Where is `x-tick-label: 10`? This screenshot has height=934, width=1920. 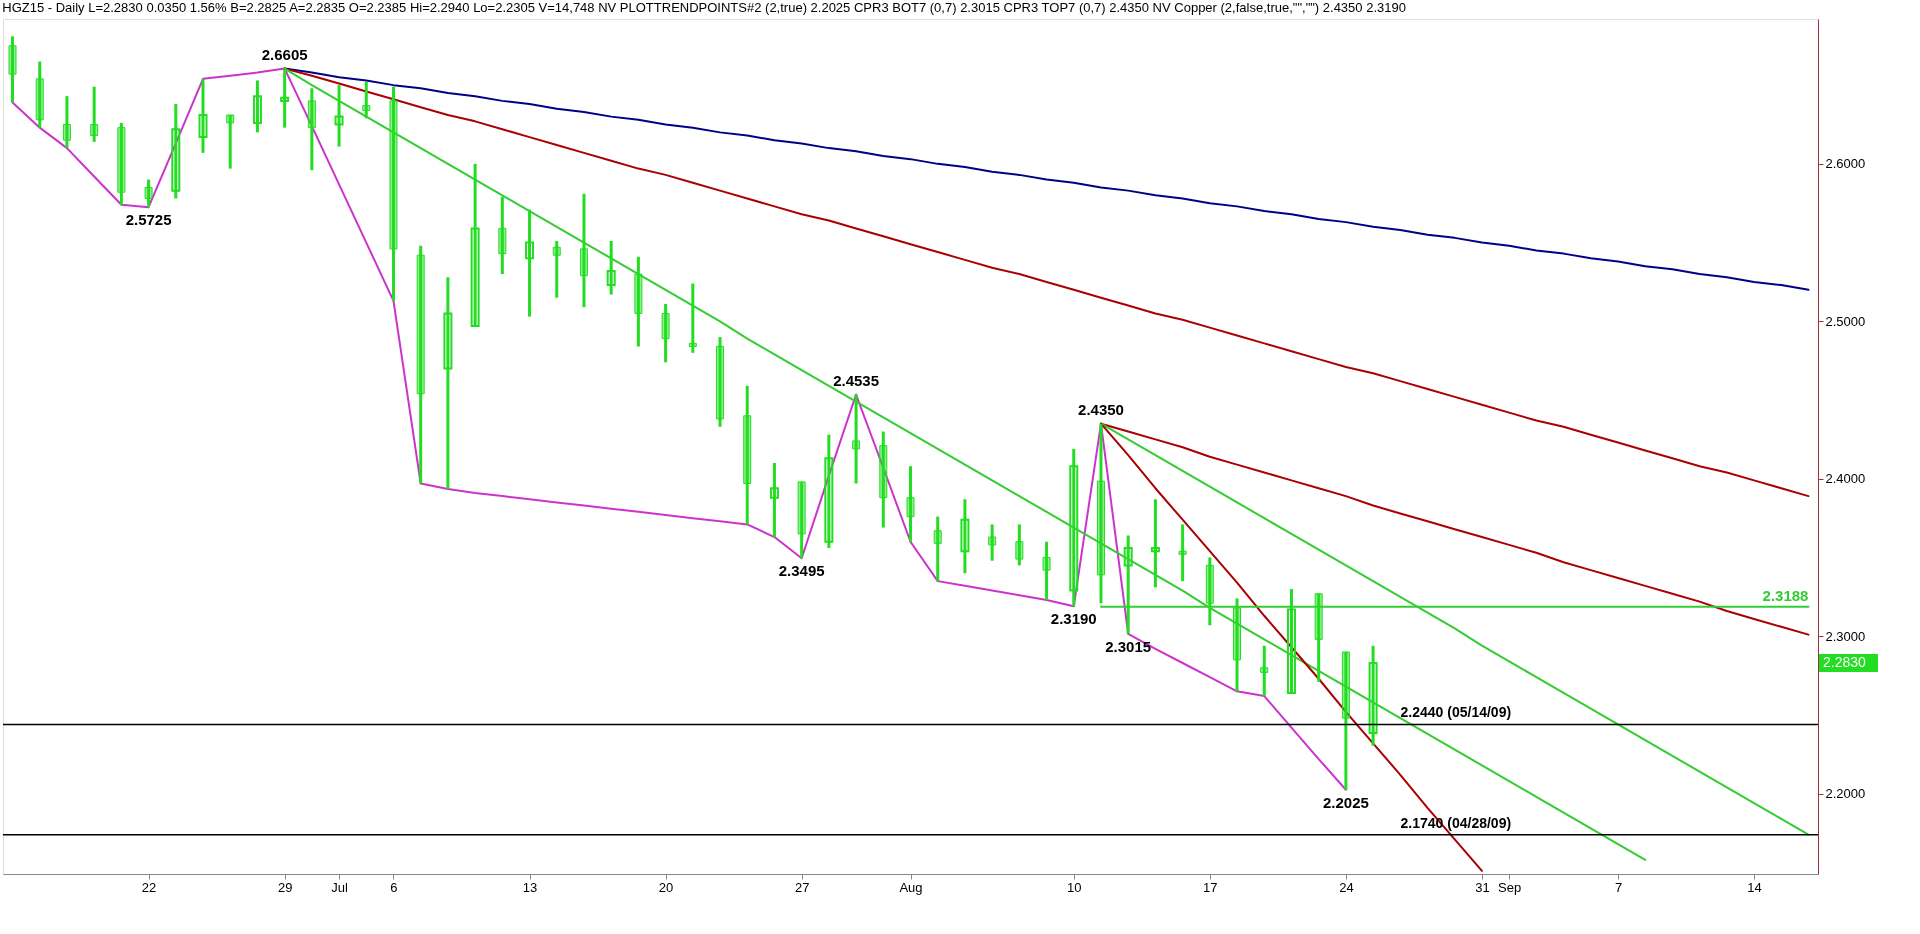 x-tick-label: 10 is located at coordinates (1074, 887).